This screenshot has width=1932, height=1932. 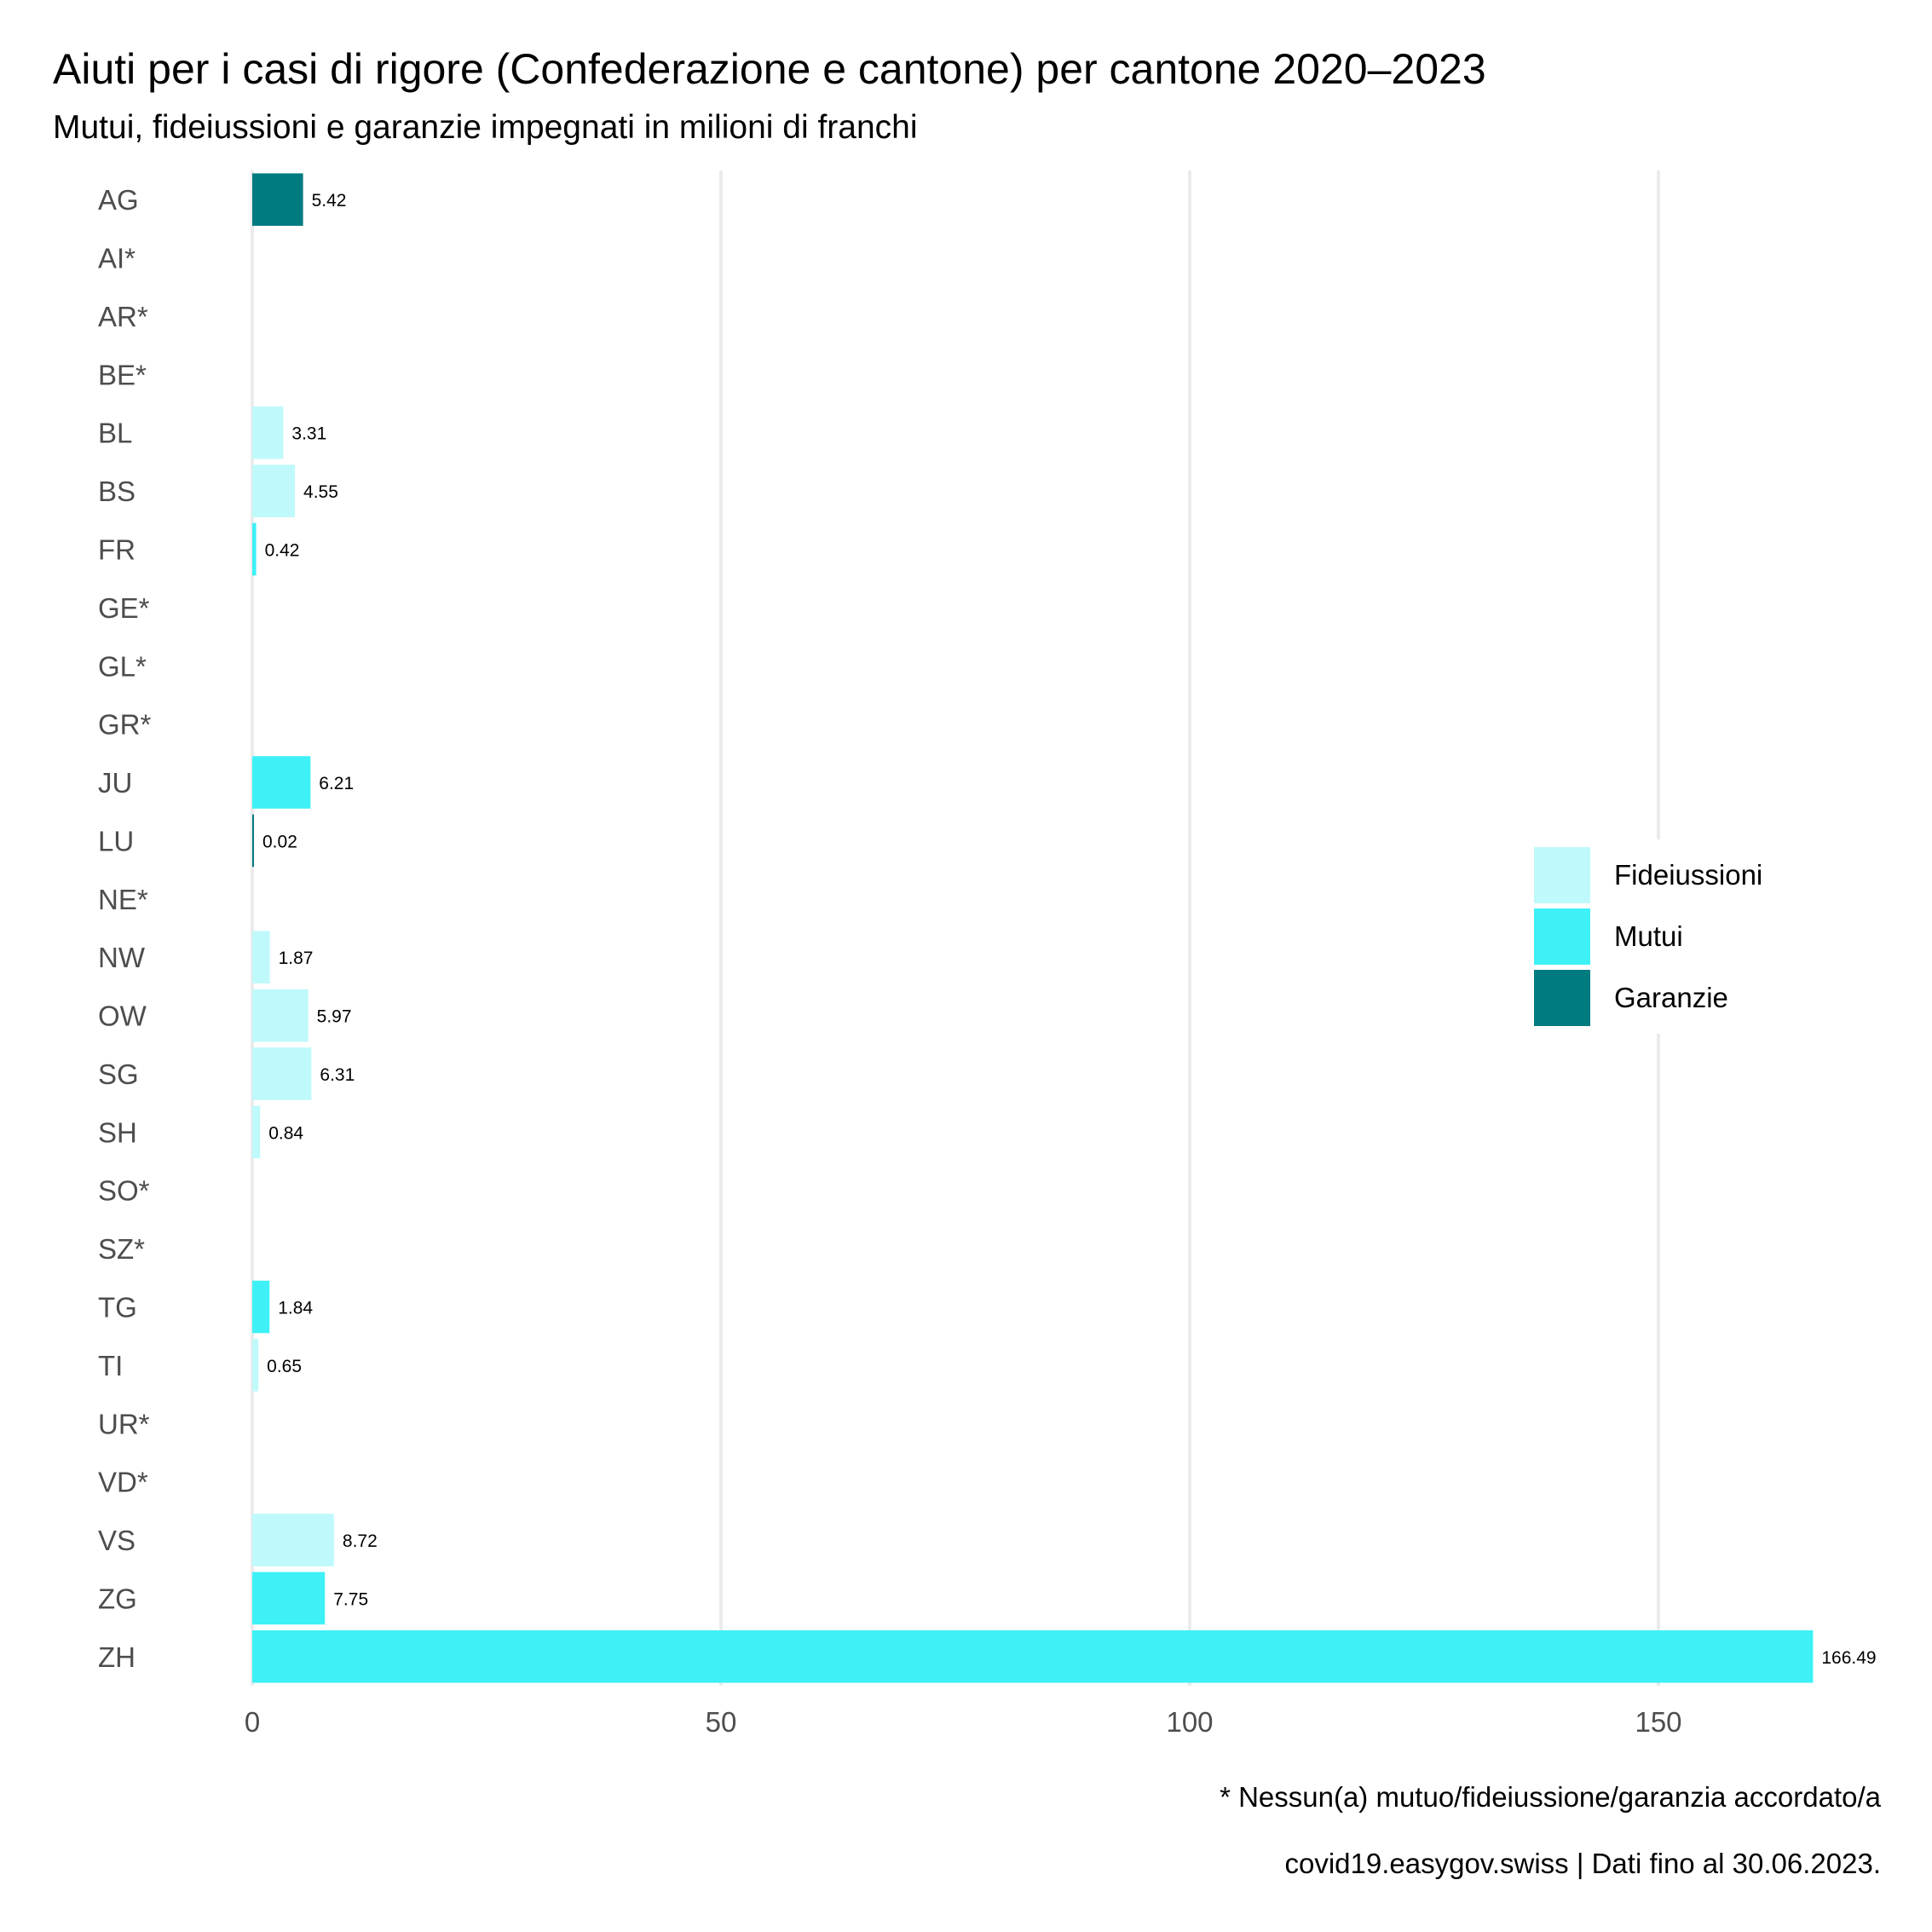 I want to click on value-label-ti: 0.65, so click(x=284, y=1366).